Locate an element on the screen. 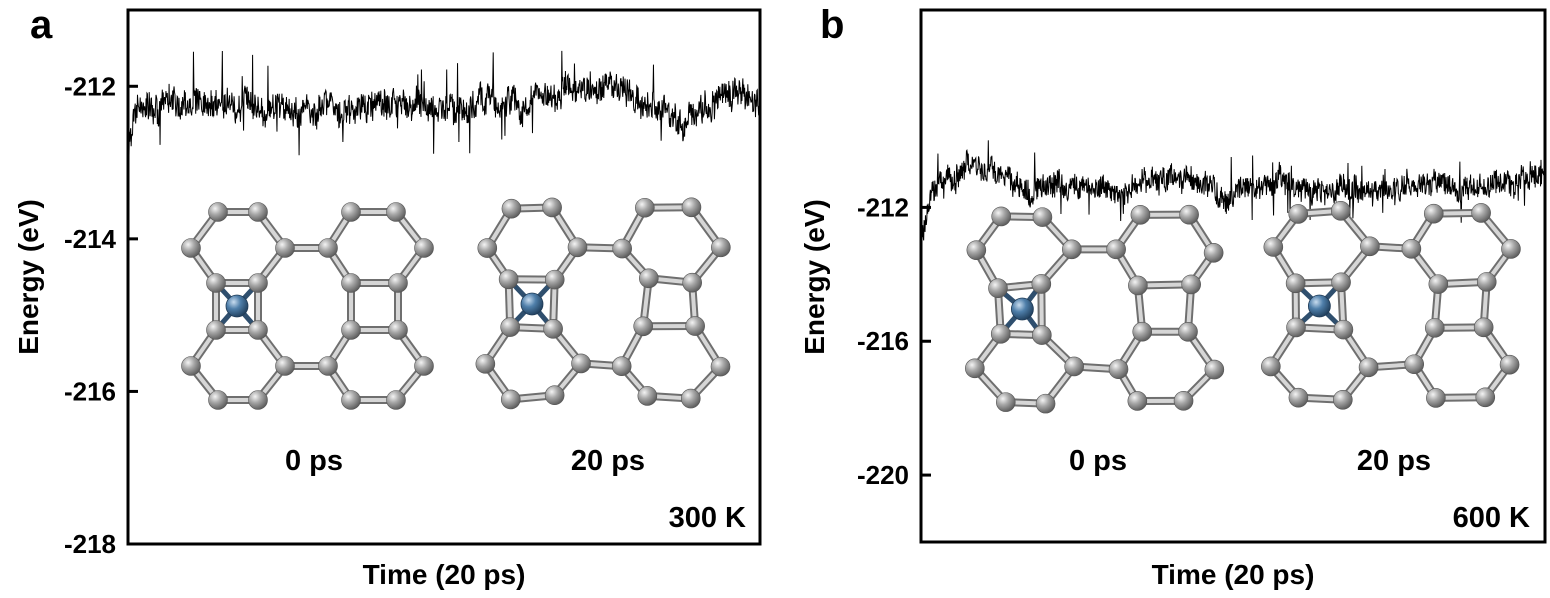 This screenshot has width=1550, height=598. panel-label-b: b is located at coordinates (832, 25).